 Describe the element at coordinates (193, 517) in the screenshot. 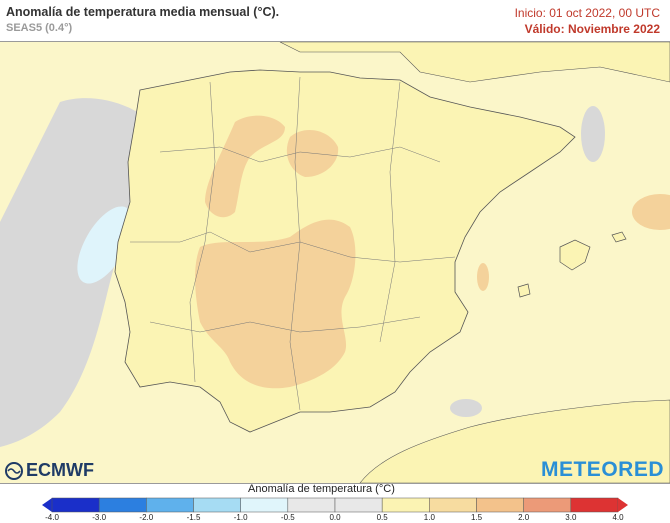

I see `colorbar-tick-label: -1.5` at that location.